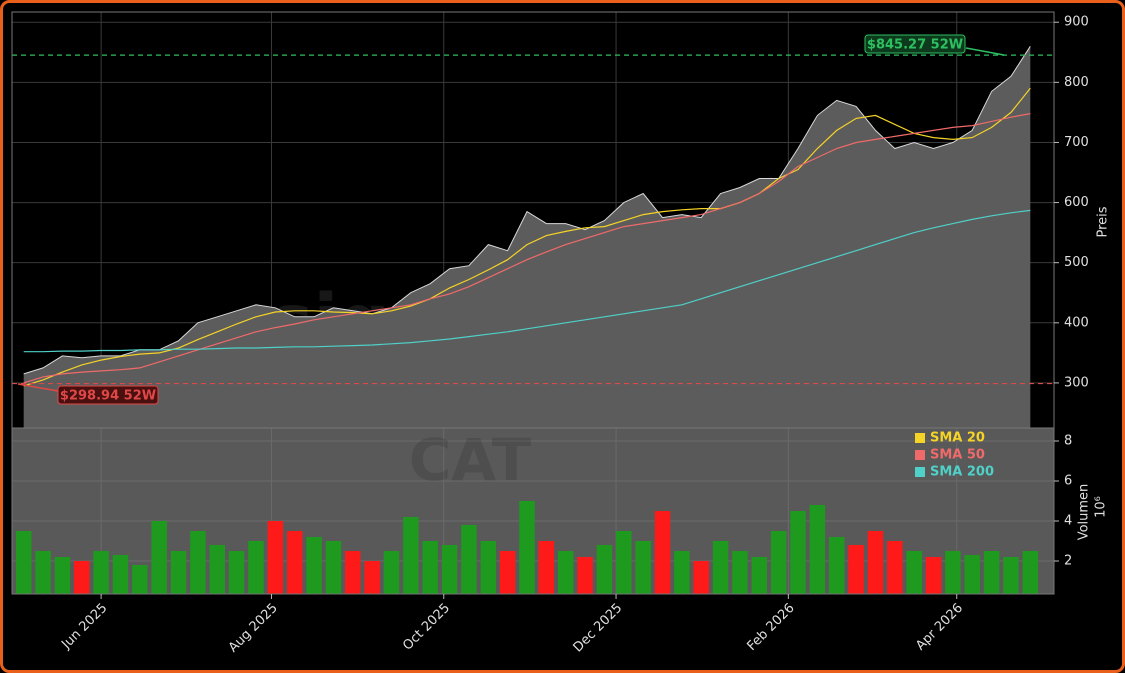 The width and height of the screenshot is (1125, 673). What do you see at coordinates (470, 460) in the screenshot?
I see `watermark-title: CAT` at bounding box center [470, 460].